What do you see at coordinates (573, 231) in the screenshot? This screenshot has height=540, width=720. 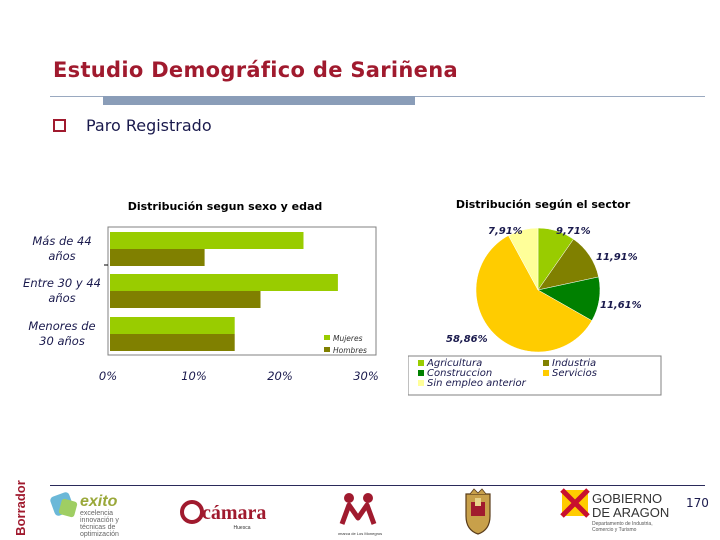 I see `pie-data-label: 9,71%` at bounding box center [573, 231].